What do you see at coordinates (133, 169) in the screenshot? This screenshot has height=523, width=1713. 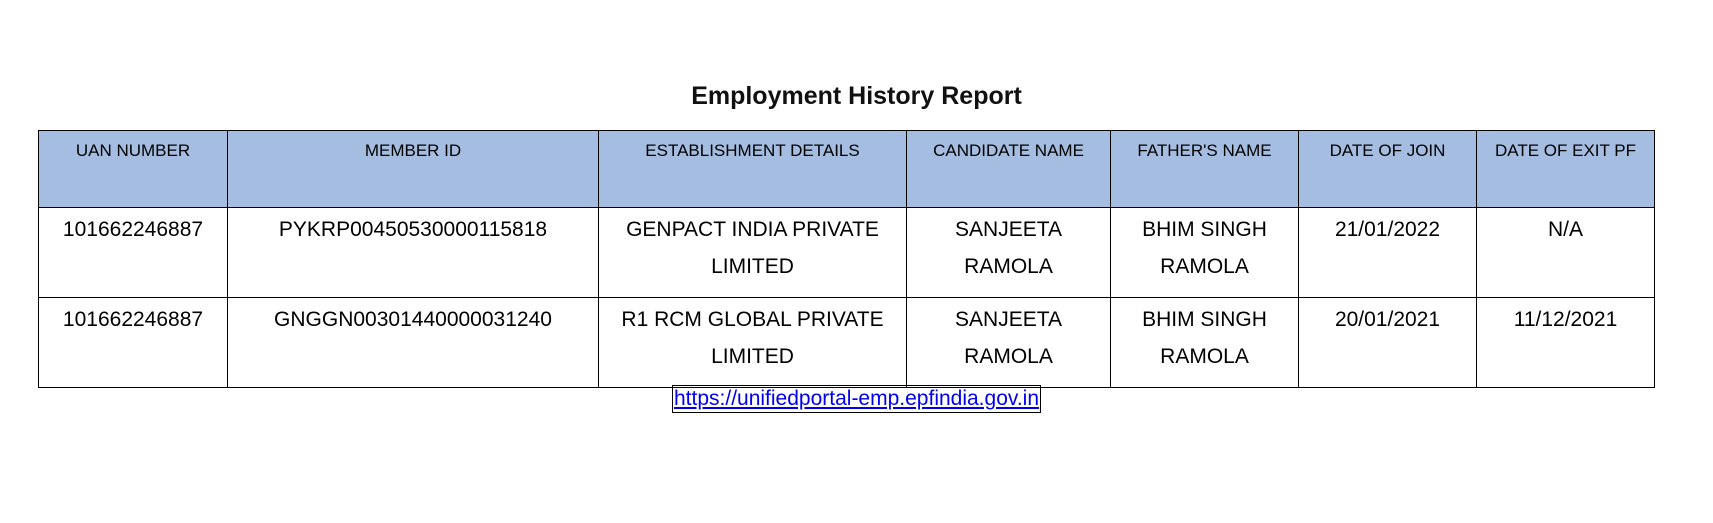 I see `header-uan-number: UAN NUMBER` at bounding box center [133, 169].